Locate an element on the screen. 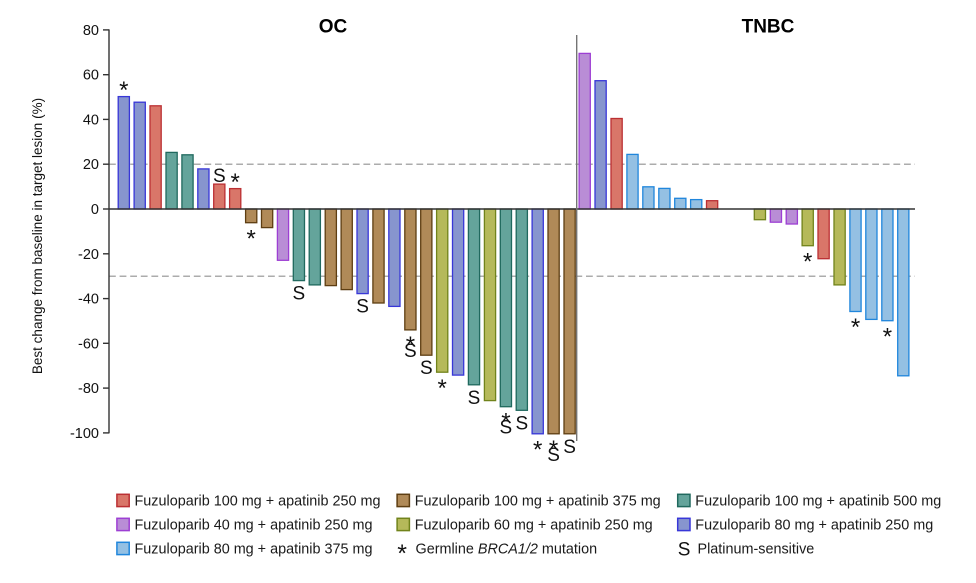 This screenshot has width=976, height=583. svg-text: -60 is located at coordinates (88, 344).